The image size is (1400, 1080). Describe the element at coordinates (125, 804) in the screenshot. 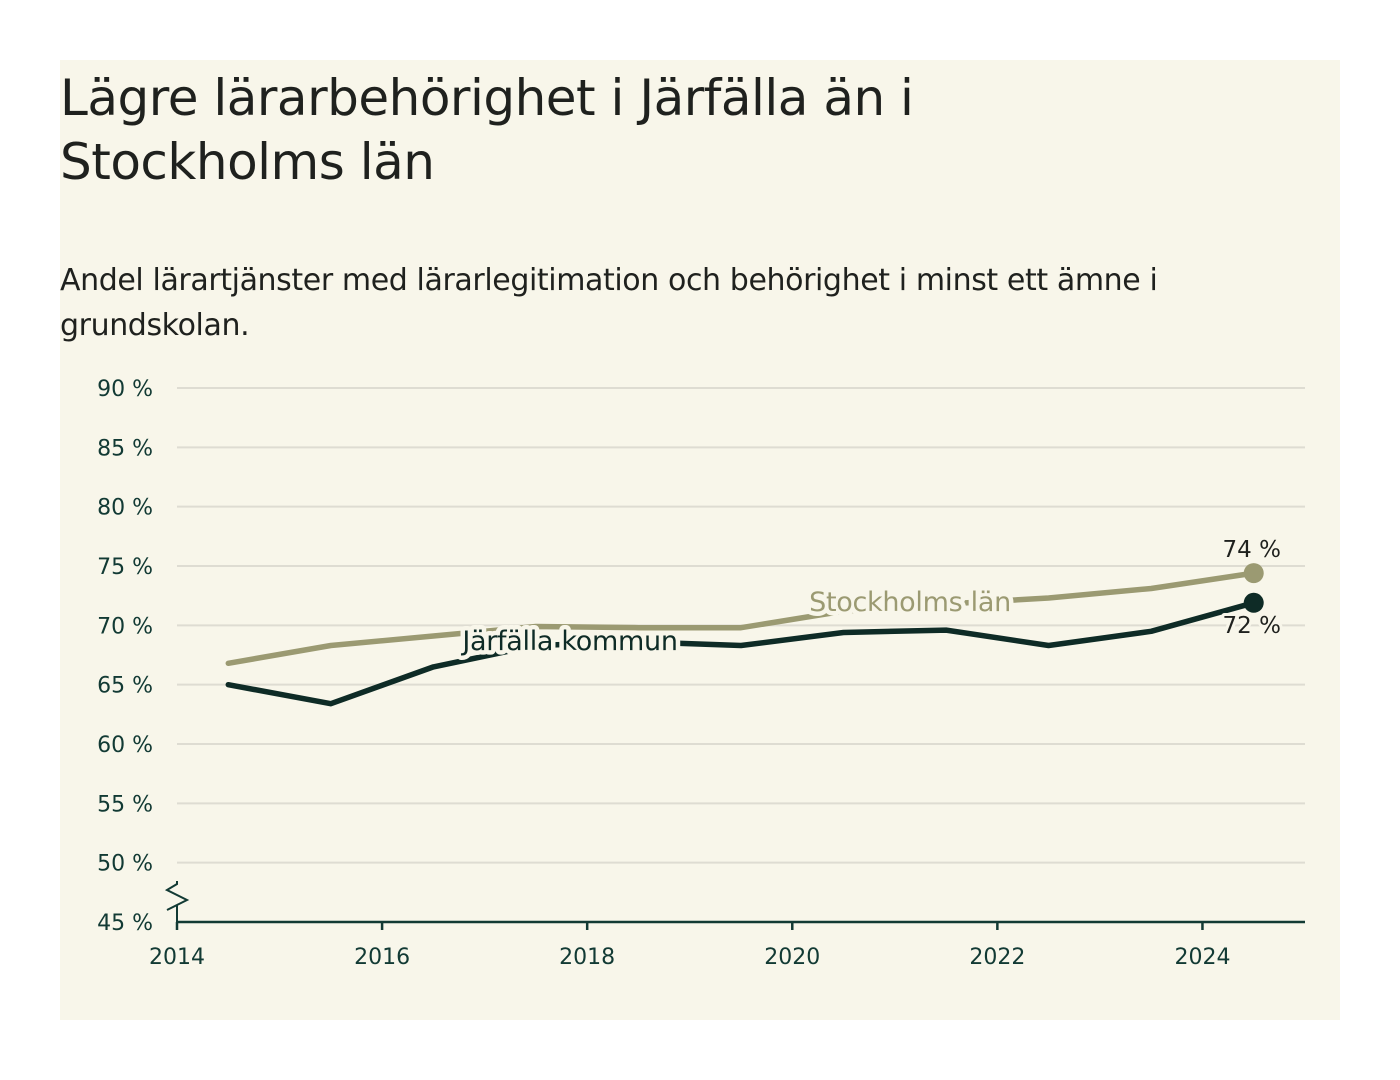

I see `y-tick-label: 55 %` at that location.